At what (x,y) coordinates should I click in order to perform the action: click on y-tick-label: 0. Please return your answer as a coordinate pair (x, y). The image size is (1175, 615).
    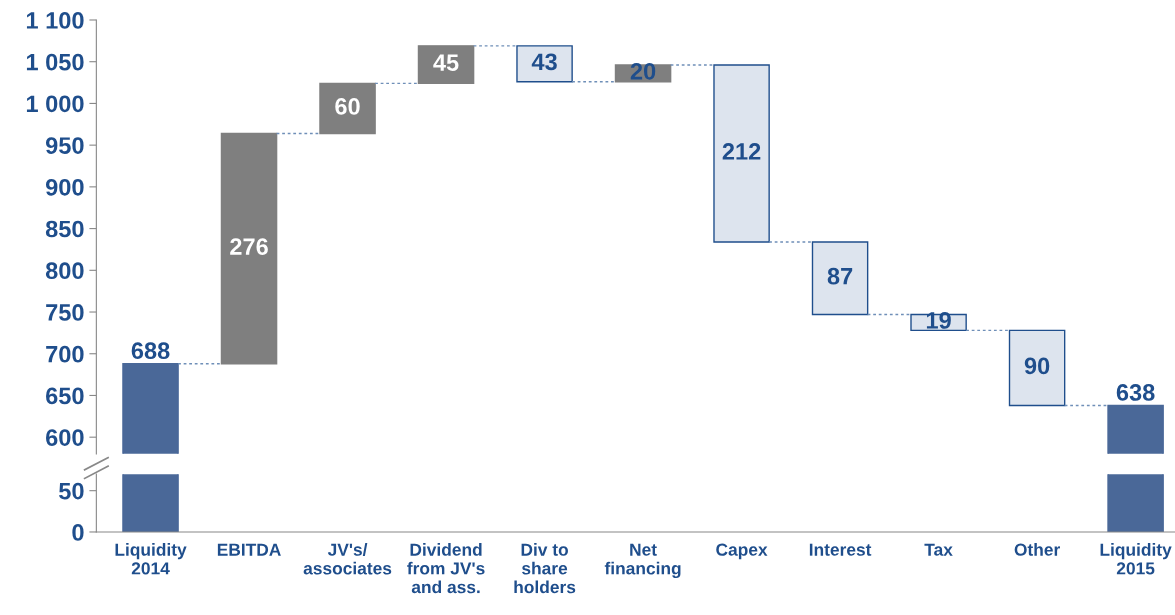
    Looking at the image, I should click on (78, 532).